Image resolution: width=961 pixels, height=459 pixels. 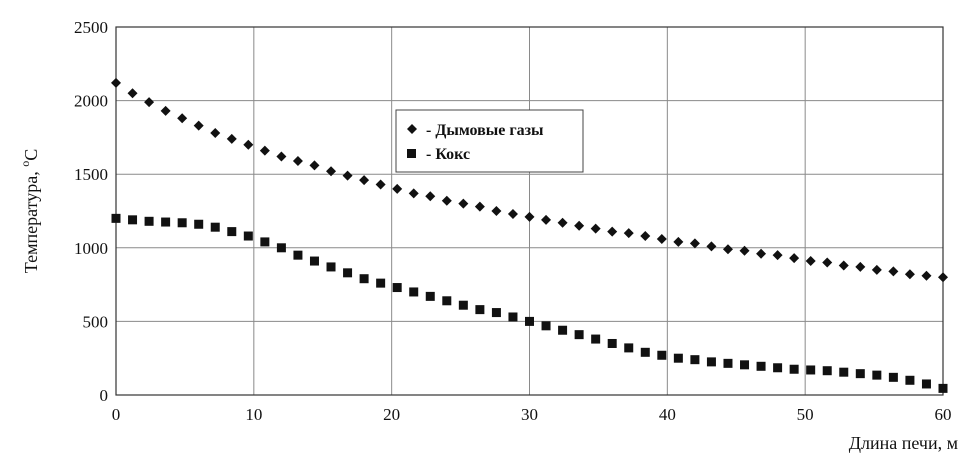 I want to click on y-tick-labels: 0 500 1000 1500 2000 2500, so click(x=91, y=211).